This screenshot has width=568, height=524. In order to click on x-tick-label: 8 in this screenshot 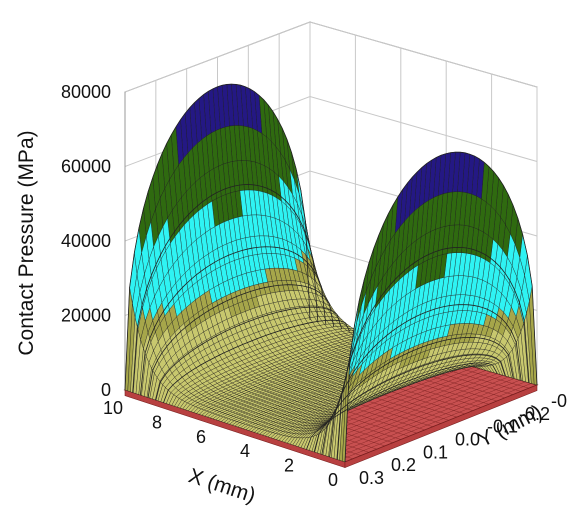, I will do `click(157, 422)`.